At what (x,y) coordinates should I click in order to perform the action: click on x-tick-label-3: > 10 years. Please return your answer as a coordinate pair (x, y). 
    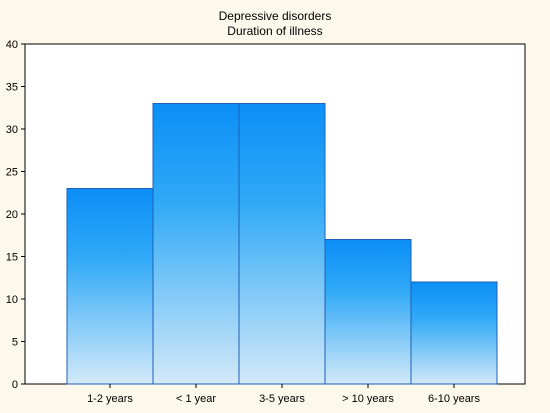
    Looking at the image, I should click on (368, 399).